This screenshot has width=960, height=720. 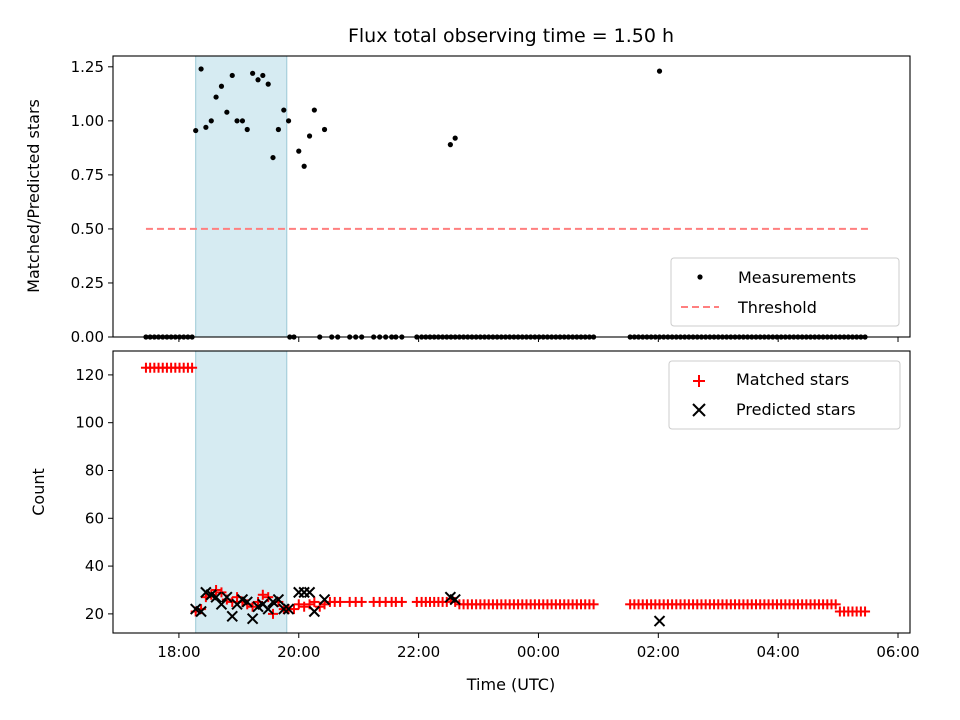 What do you see at coordinates (510, 684) in the screenshot?
I see `x-axis-label: Time (UTC)` at bounding box center [510, 684].